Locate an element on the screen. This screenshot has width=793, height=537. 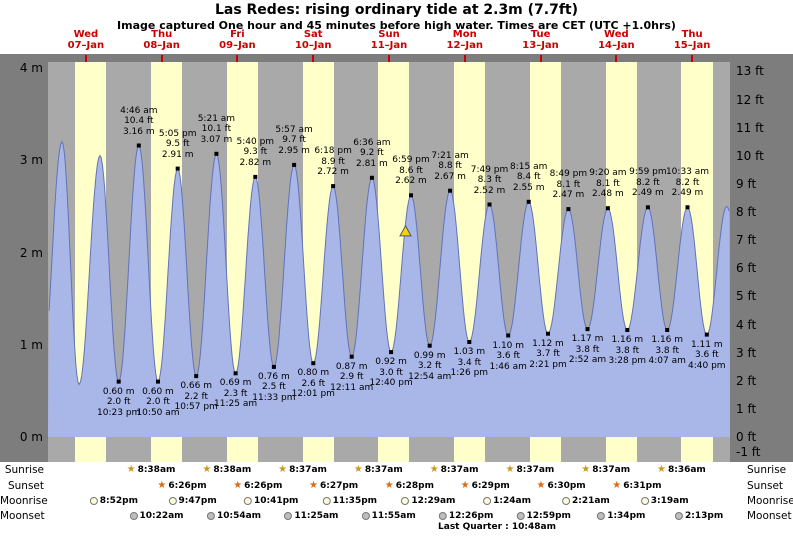
annotation-line: 6:59 pm is located at coordinates (411, 160).